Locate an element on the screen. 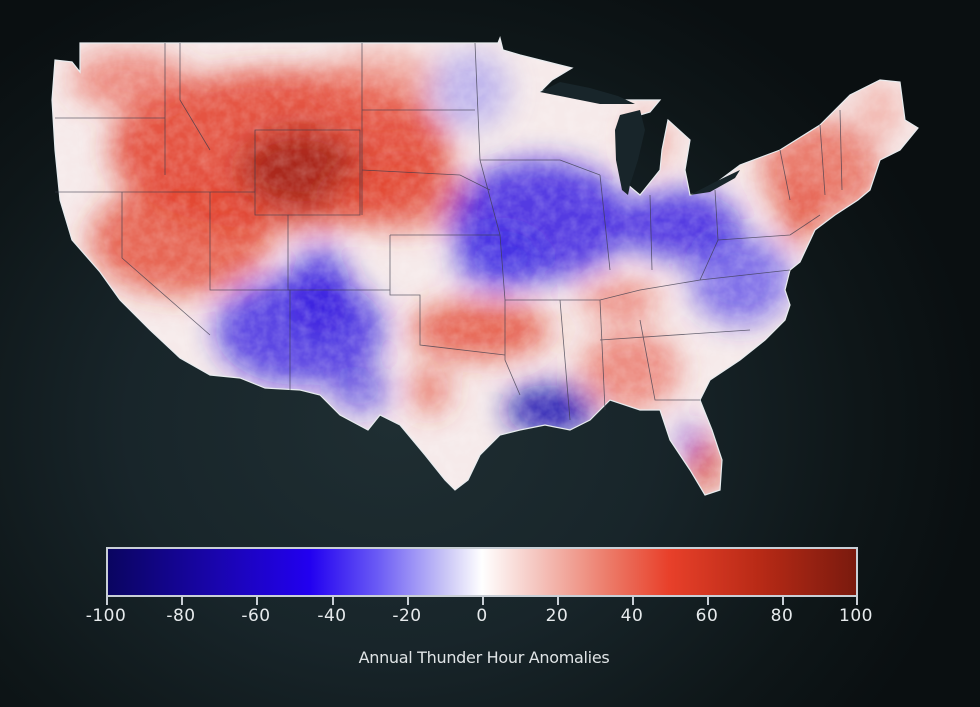  colorbar-tick-label: 60 is located at coordinates (707, 616).